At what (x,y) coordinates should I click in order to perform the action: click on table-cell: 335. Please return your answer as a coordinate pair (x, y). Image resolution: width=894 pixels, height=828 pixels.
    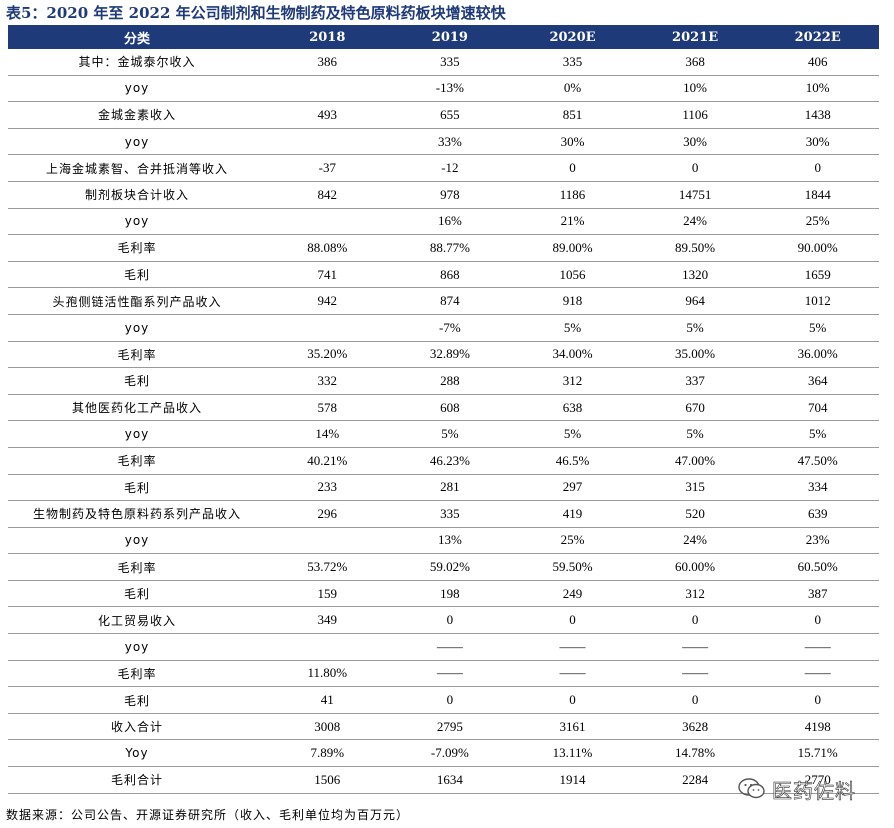
    Looking at the image, I should click on (572, 62).